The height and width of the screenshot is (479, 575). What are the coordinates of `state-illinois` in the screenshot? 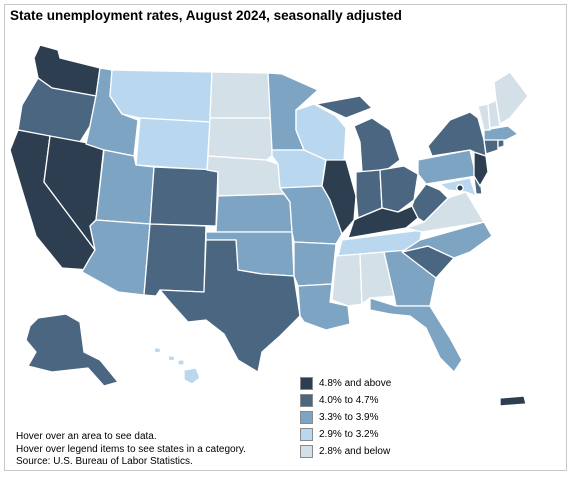 It's located at (339, 197).